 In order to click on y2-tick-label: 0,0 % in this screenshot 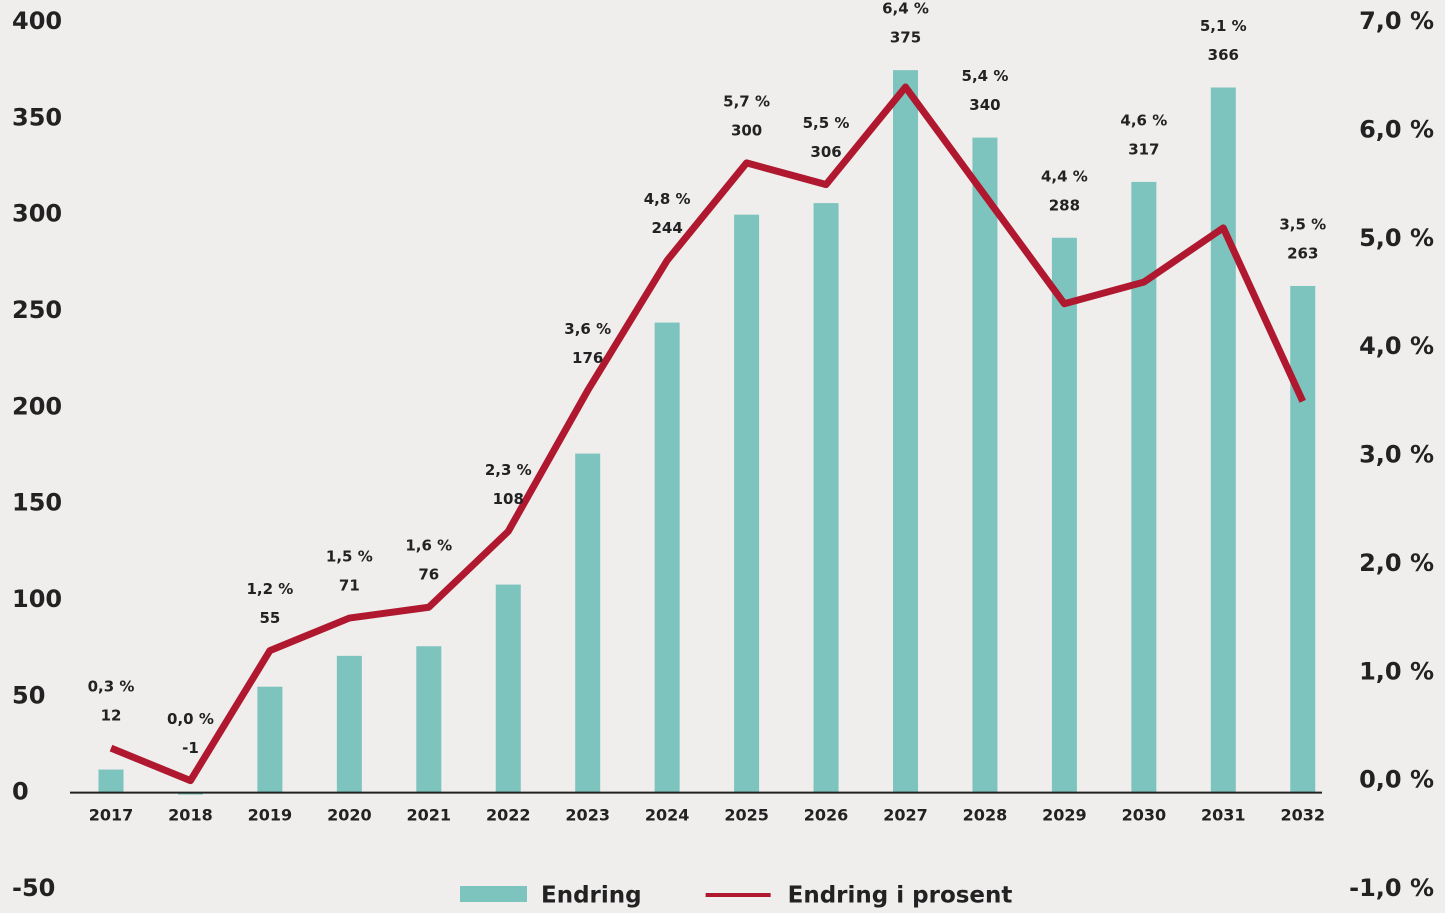, I will do `click(1396, 780)`.